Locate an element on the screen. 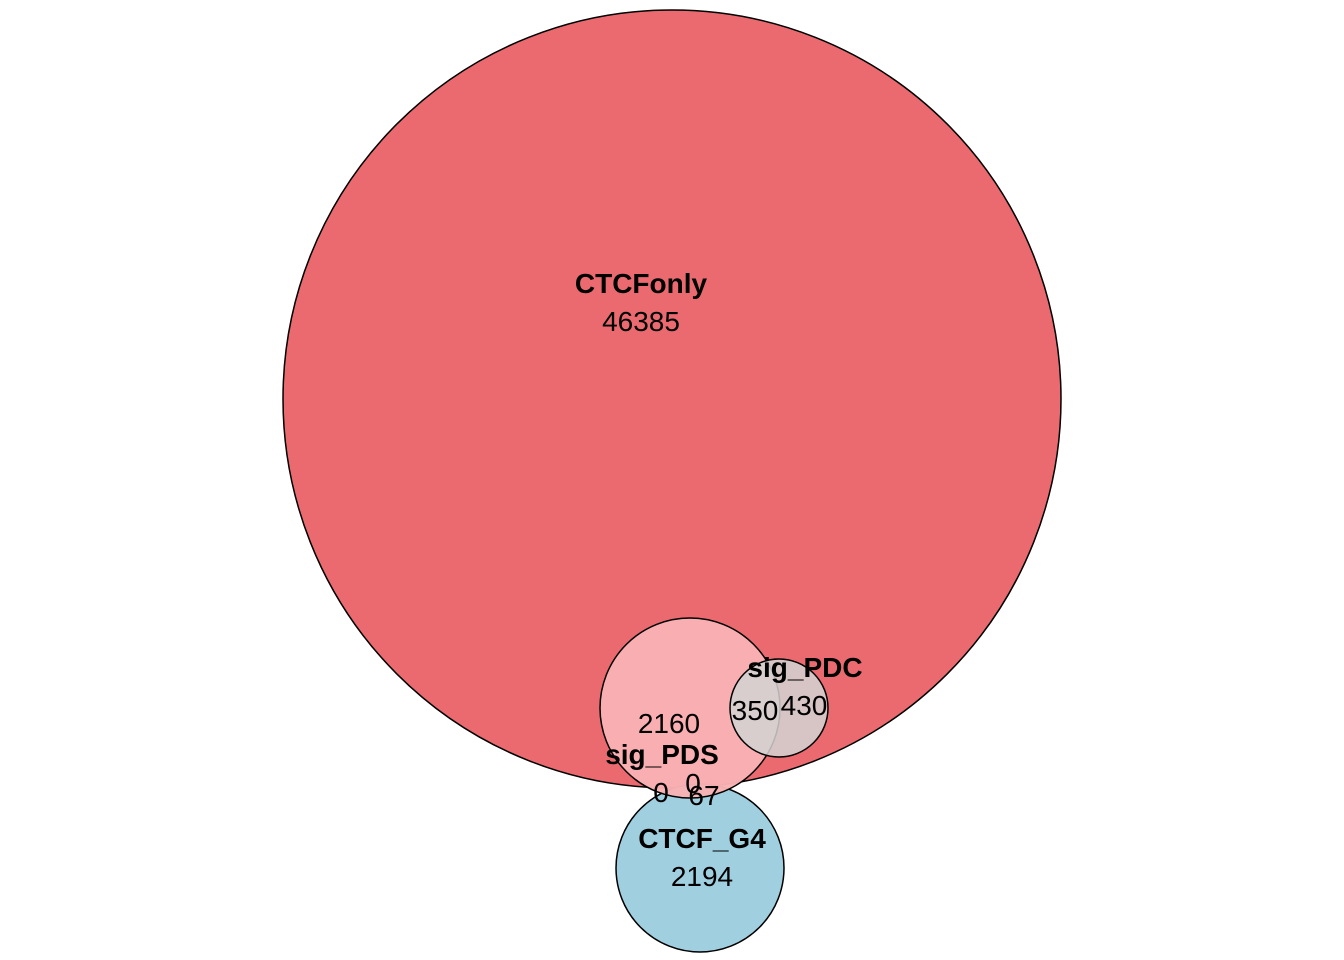 Image resolution: width=1344 pixels, height=960 pixels. count-pds-g4-left: 0 is located at coordinates (661, 792).